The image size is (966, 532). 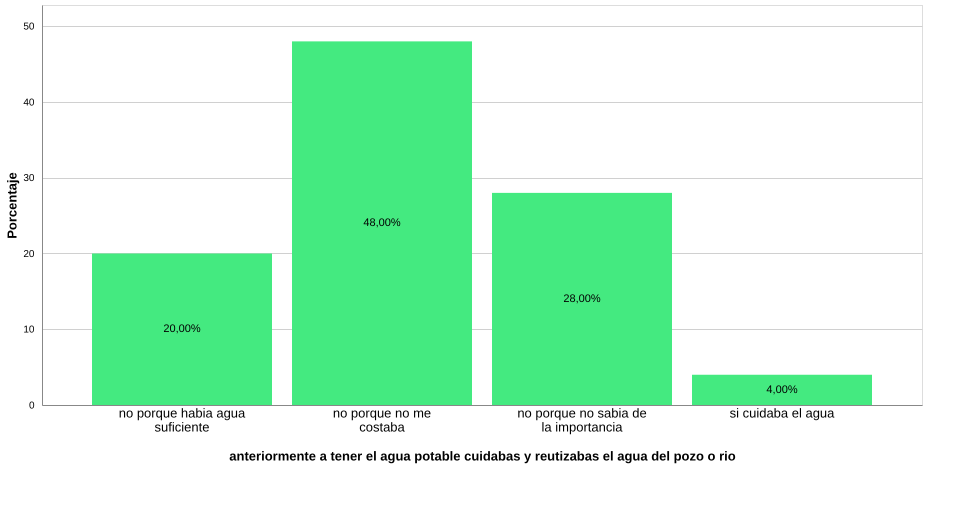 What do you see at coordinates (182, 420) in the screenshot?
I see `x-tick-label: no porque habia agua suficiente` at bounding box center [182, 420].